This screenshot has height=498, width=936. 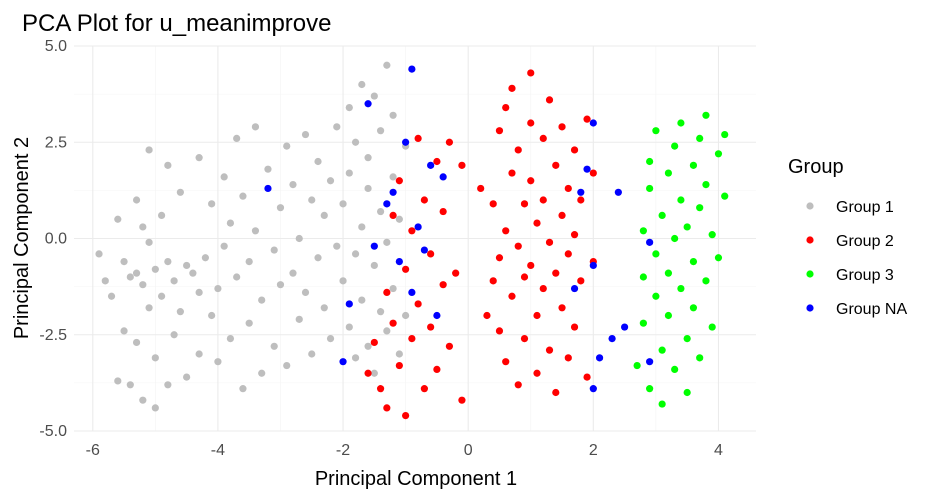 I want to click on y-tick-labels: -5.0 -2.5 0.0 2.5 5.0, so click(x=53, y=239).